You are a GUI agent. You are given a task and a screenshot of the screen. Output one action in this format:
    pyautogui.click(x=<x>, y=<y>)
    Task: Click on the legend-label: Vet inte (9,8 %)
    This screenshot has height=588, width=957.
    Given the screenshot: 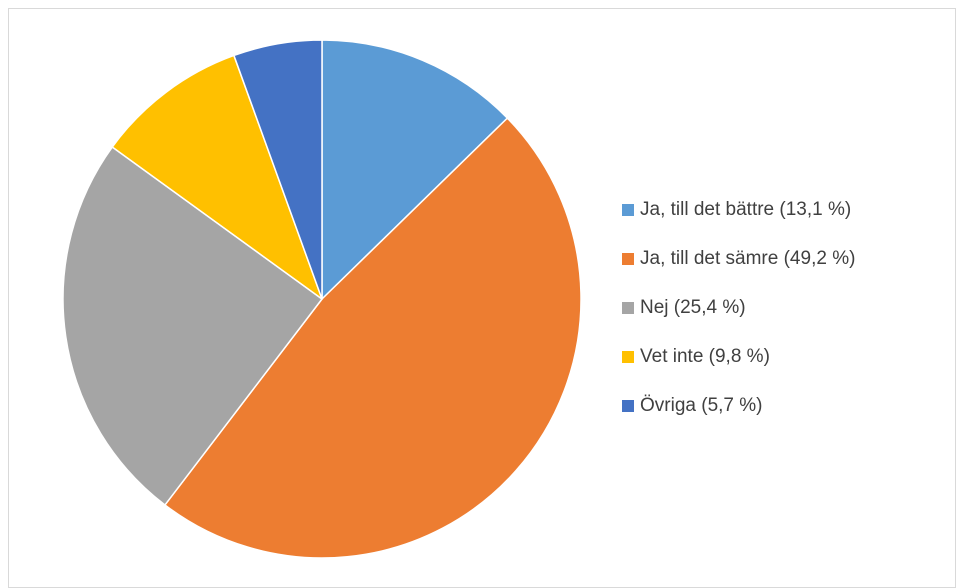 What is the action you would take?
    pyautogui.click(x=705, y=356)
    